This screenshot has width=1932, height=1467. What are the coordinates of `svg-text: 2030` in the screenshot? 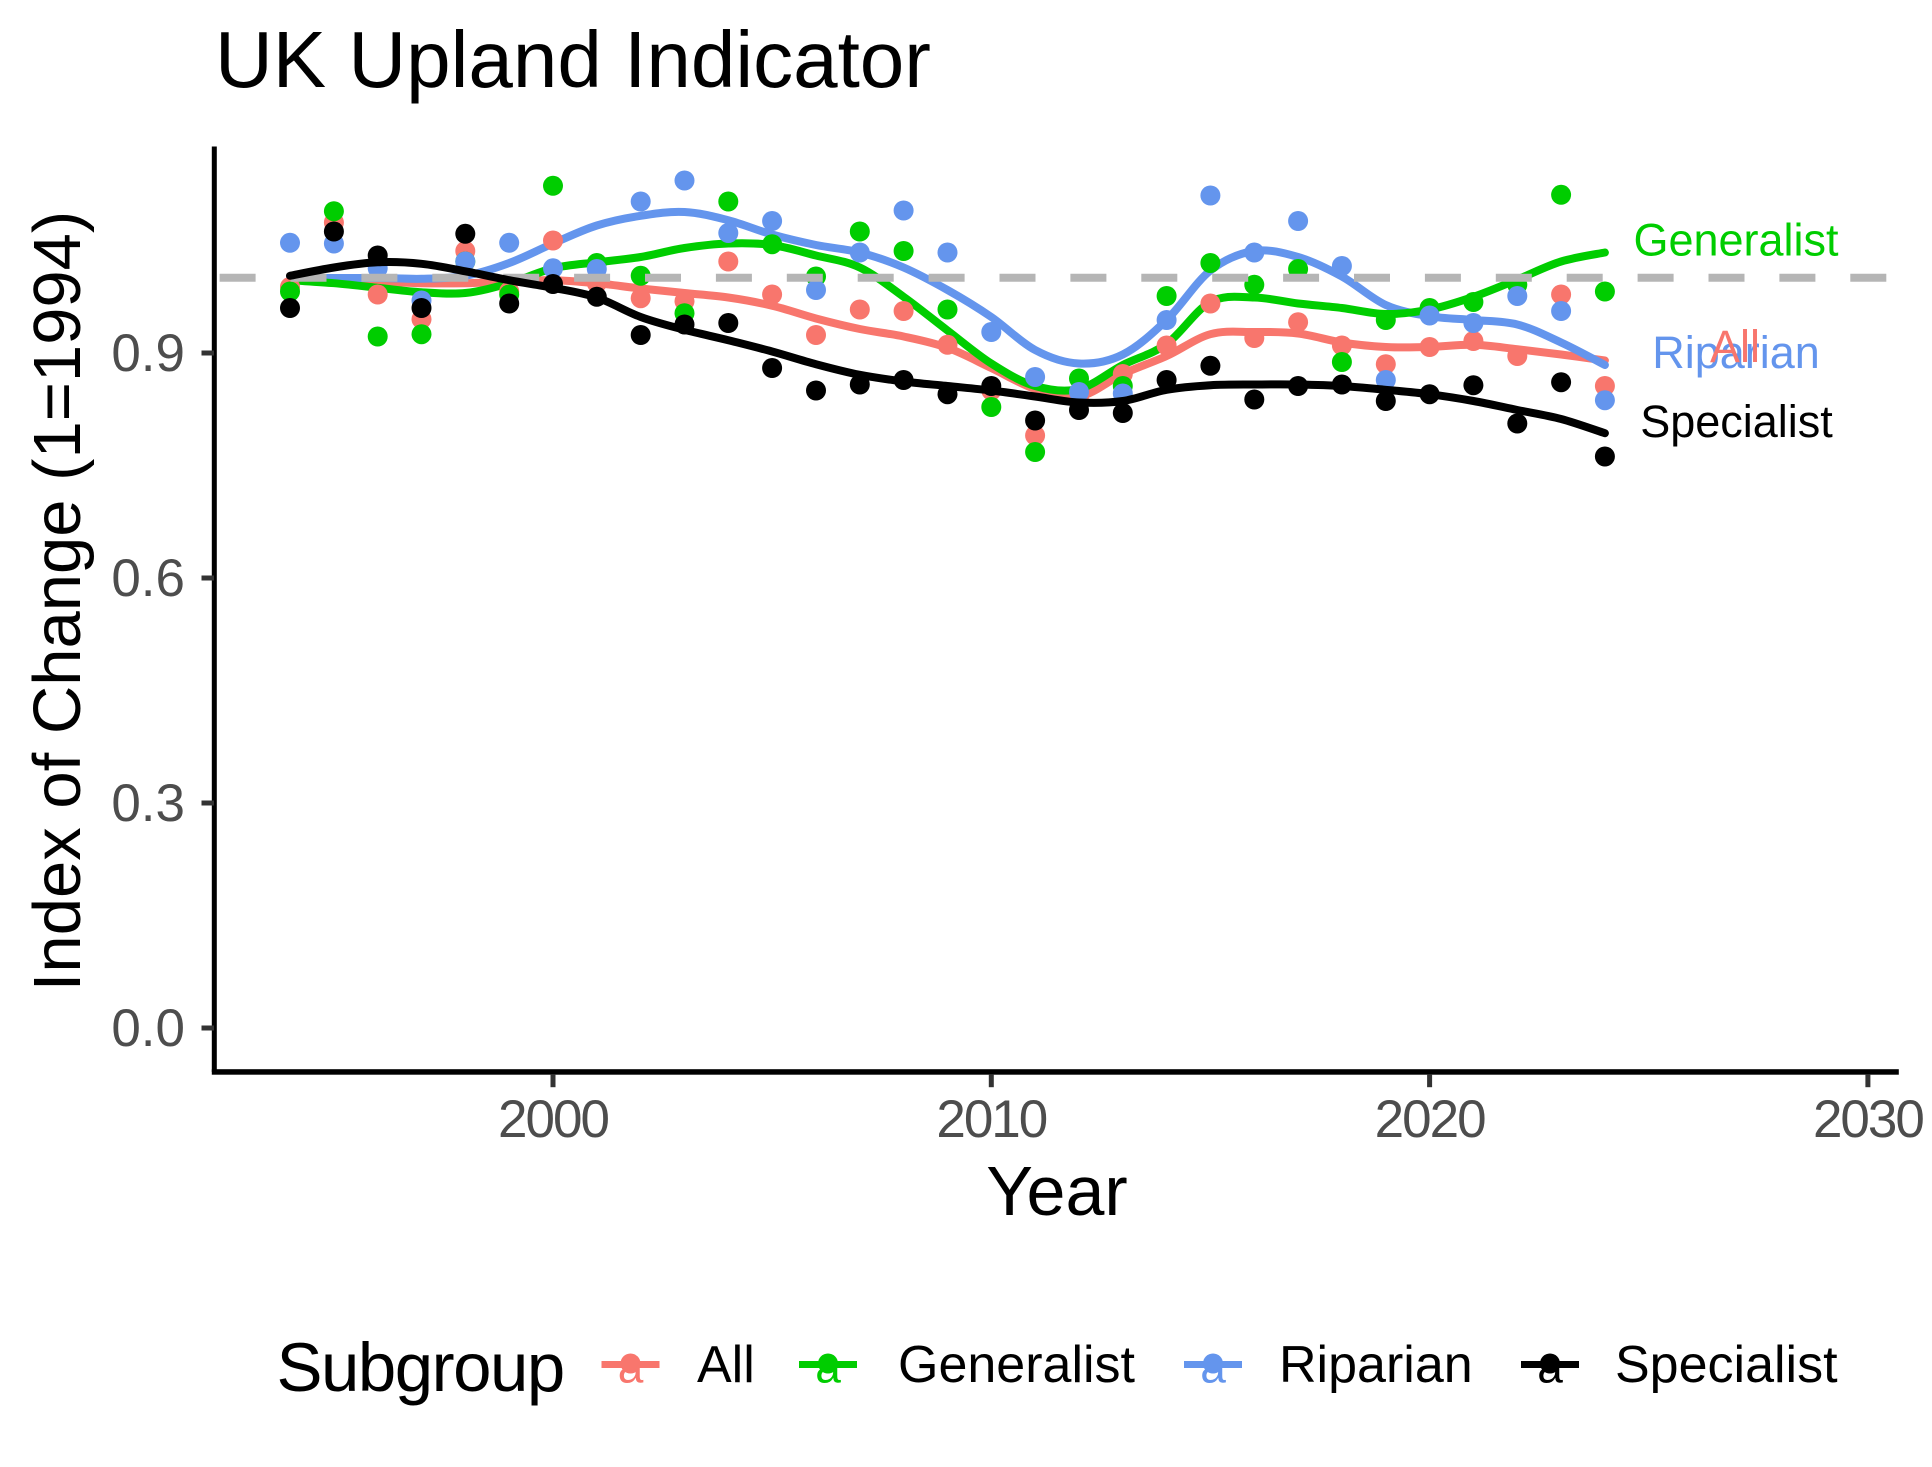 It's located at (1868, 1119).